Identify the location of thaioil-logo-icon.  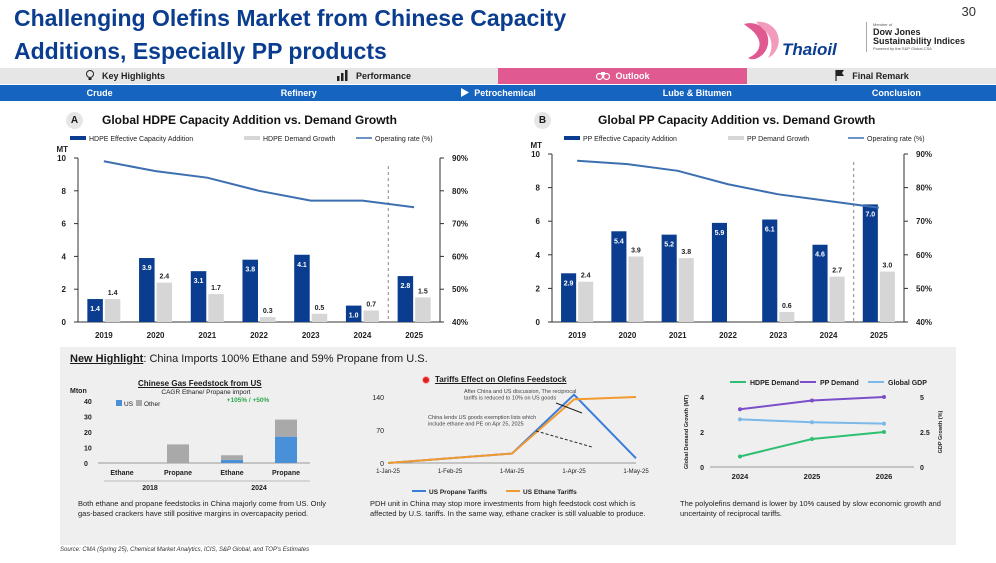
(761, 40).